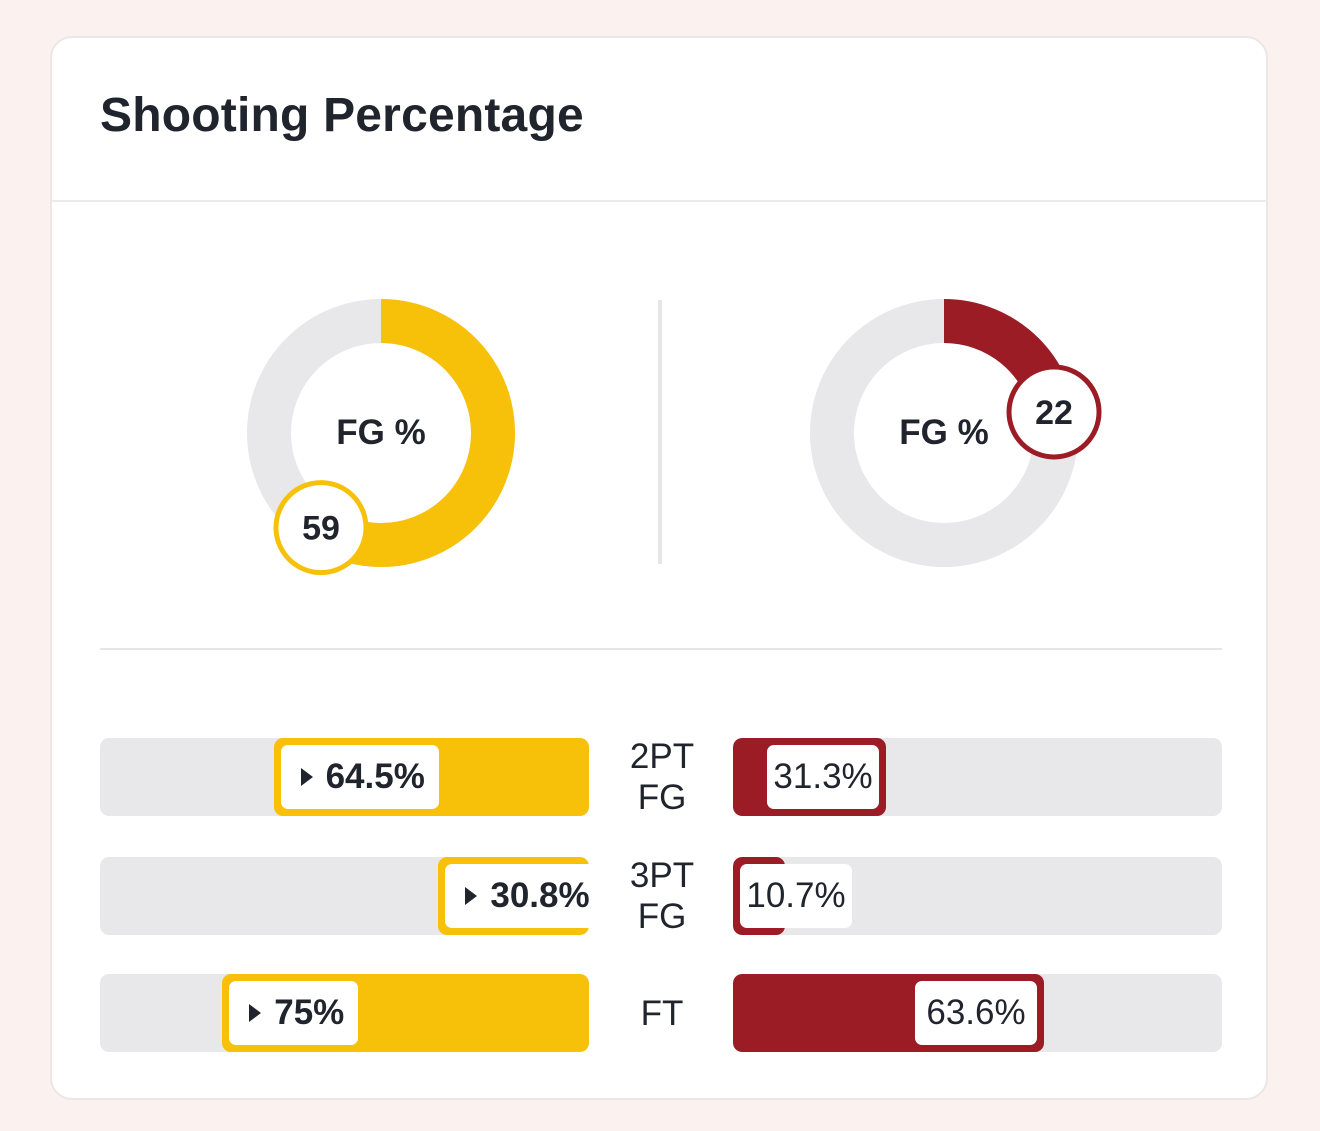  I want to click on donut-chart-team-b: 22 FG %, so click(955, 433).